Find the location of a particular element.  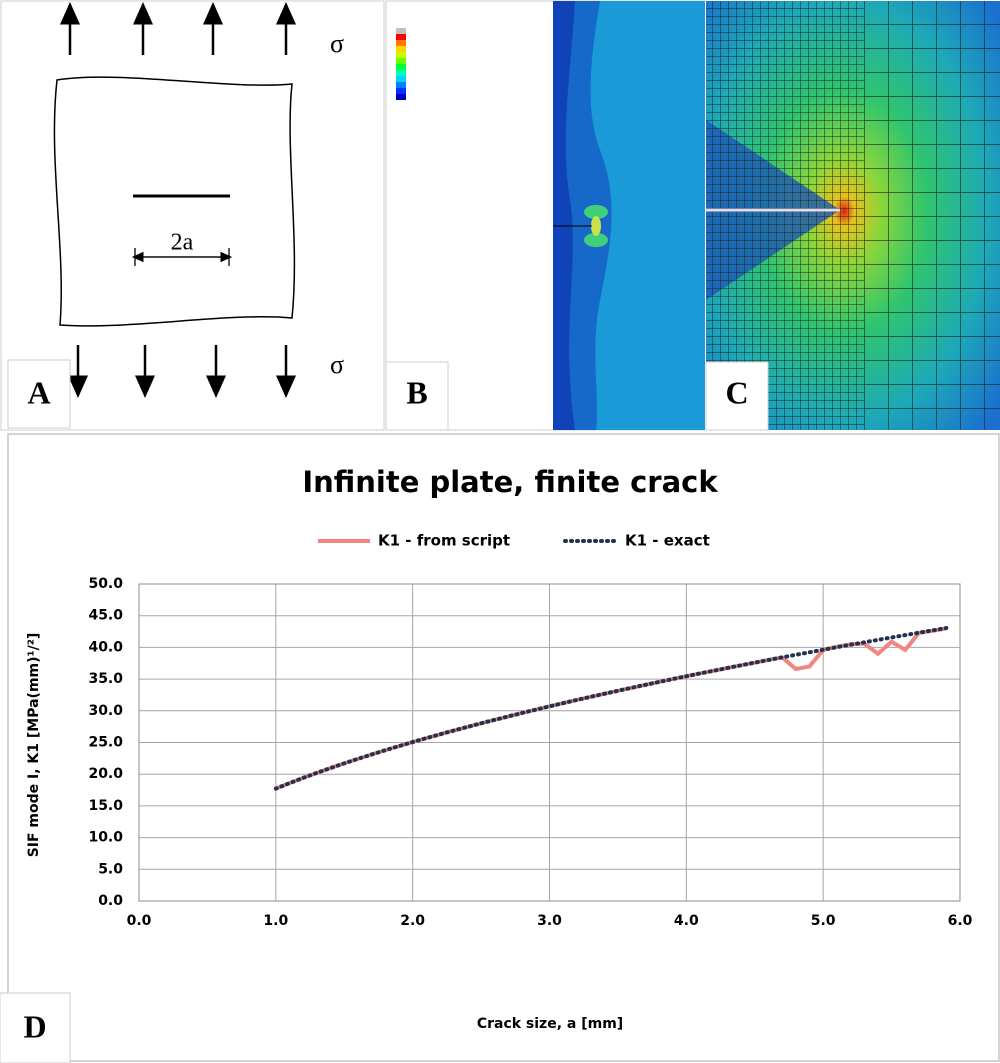

y-tick-label: 10.0 is located at coordinates (105, 838).